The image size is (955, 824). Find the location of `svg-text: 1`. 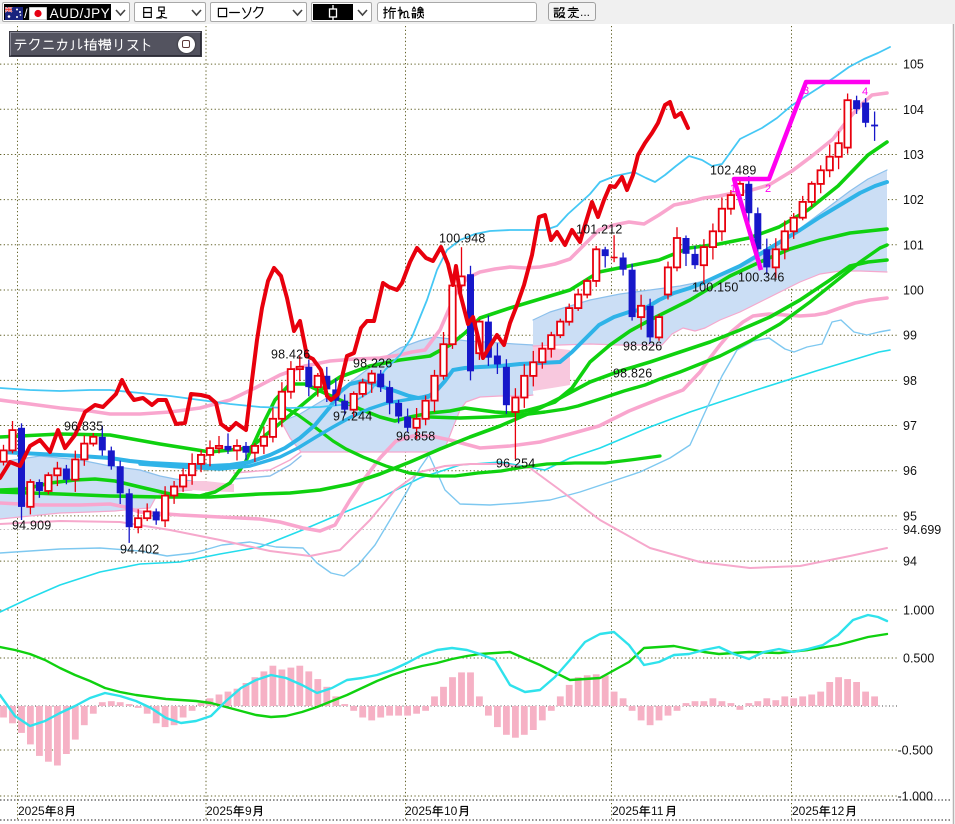

svg-text: 1 is located at coordinates (733, 189).